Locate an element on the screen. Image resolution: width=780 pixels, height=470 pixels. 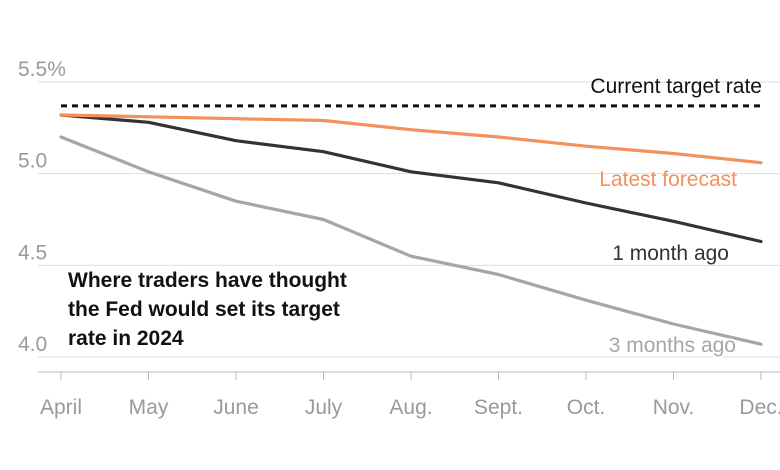
y-tick-label: 4.0 is located at coordinates (32, 344).